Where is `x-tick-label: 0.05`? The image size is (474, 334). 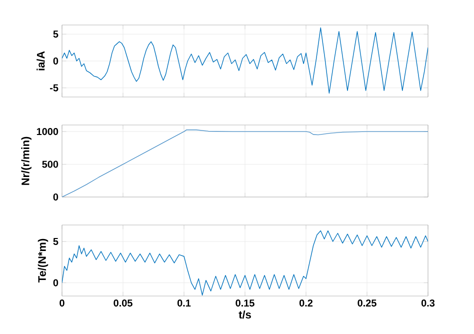 x-tick-label: 0.05 is located at coordinates (123, 303).